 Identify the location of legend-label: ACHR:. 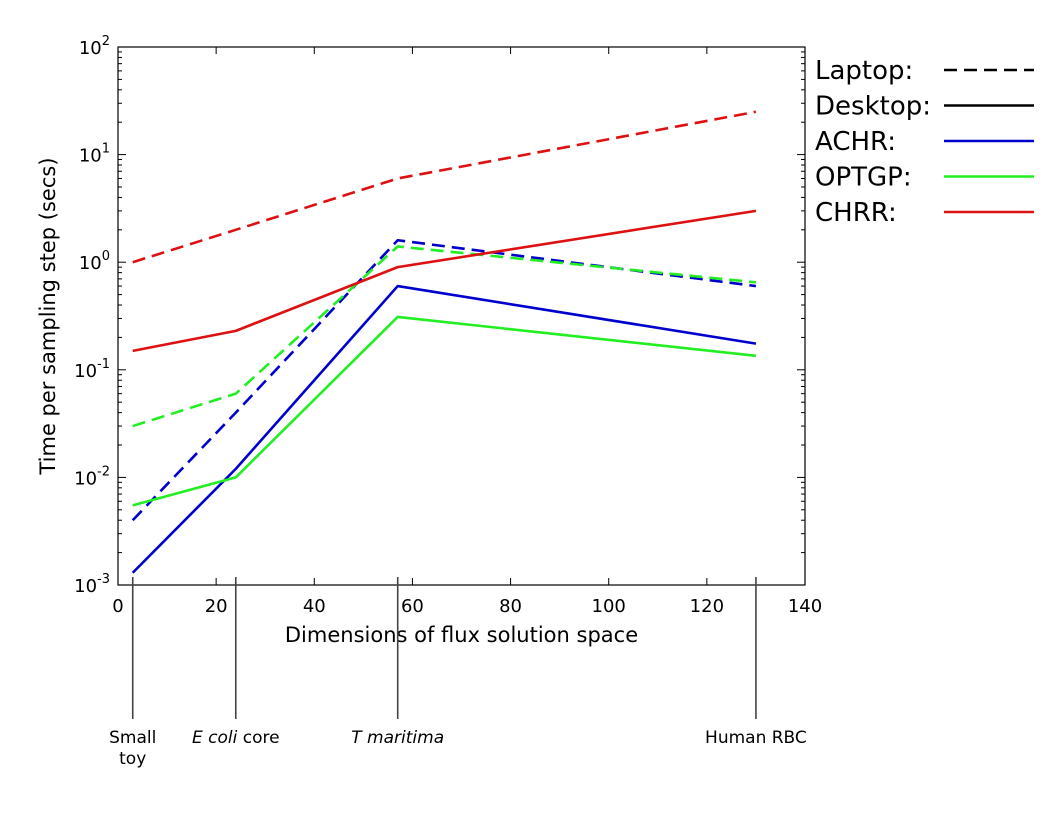
(855, 142).